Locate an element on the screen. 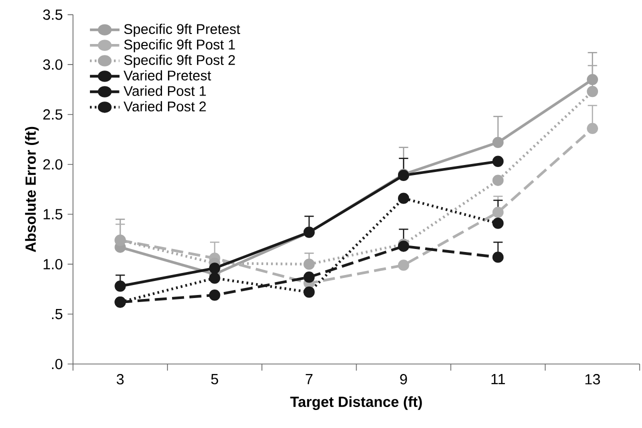  legend-label: Specific 9ft Post 2 is located at coordinates (179, 61).